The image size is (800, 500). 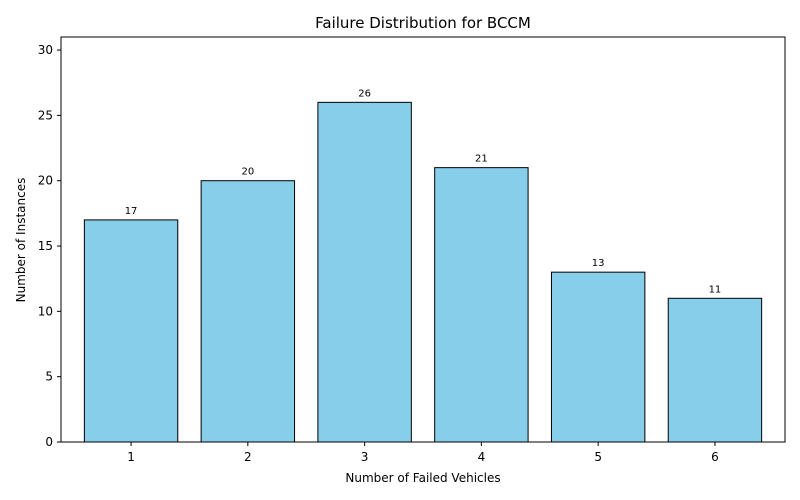 What do you see at coordinates (247, 172) in the screenshot?
I see `value-label-2: 20` at bounding box center [247, 172].